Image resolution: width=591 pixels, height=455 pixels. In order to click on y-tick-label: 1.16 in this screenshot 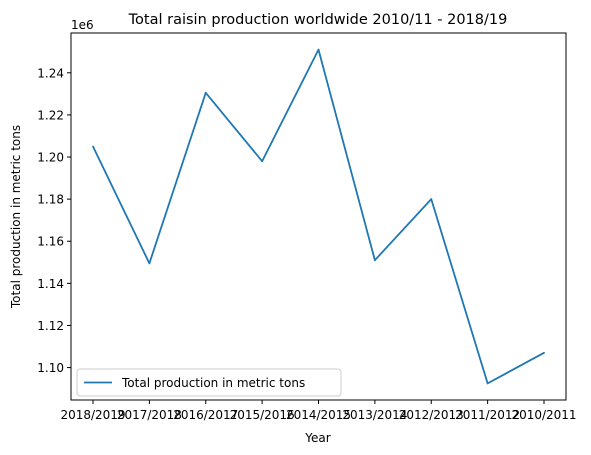, I will do `click(50, 242)`.